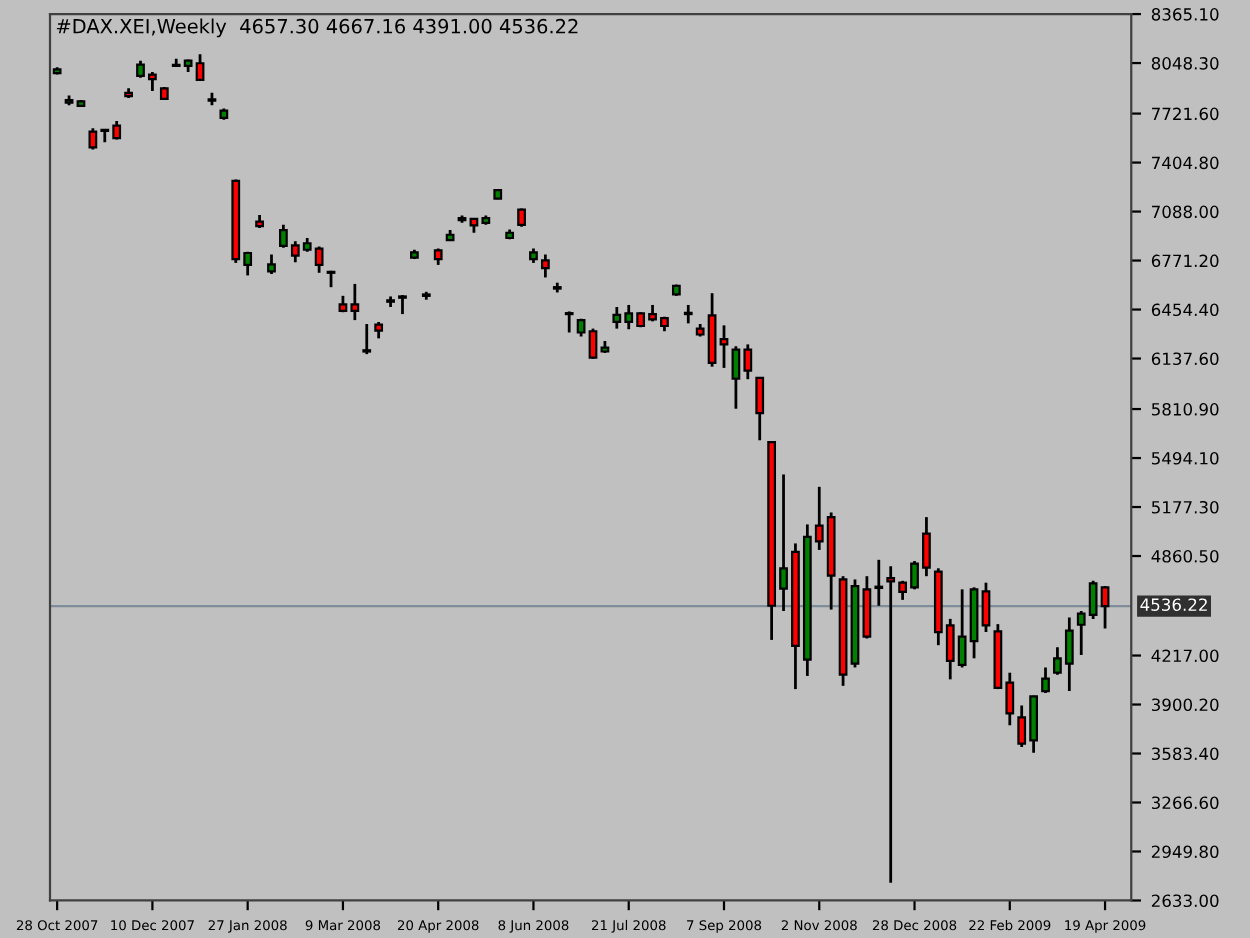 Image resolution: width=1250 pixels, height=938 pixels. I want to click on y-tick-label: 8365.10, so click(1185, 14).